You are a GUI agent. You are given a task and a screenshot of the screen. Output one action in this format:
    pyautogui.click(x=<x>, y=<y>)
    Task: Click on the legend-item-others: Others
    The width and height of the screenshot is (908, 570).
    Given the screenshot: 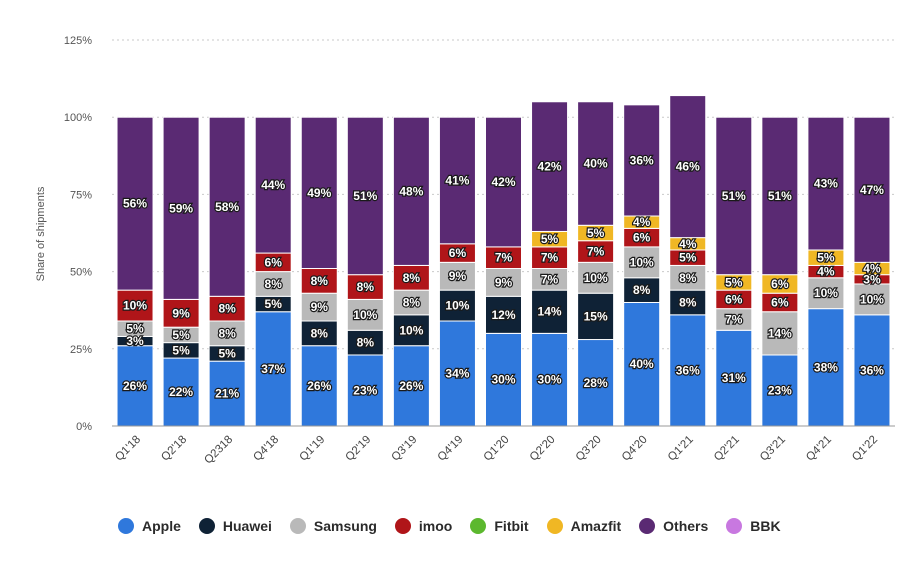 What is the action you would take?
    pyautogui.click(x=673, y=526)
    